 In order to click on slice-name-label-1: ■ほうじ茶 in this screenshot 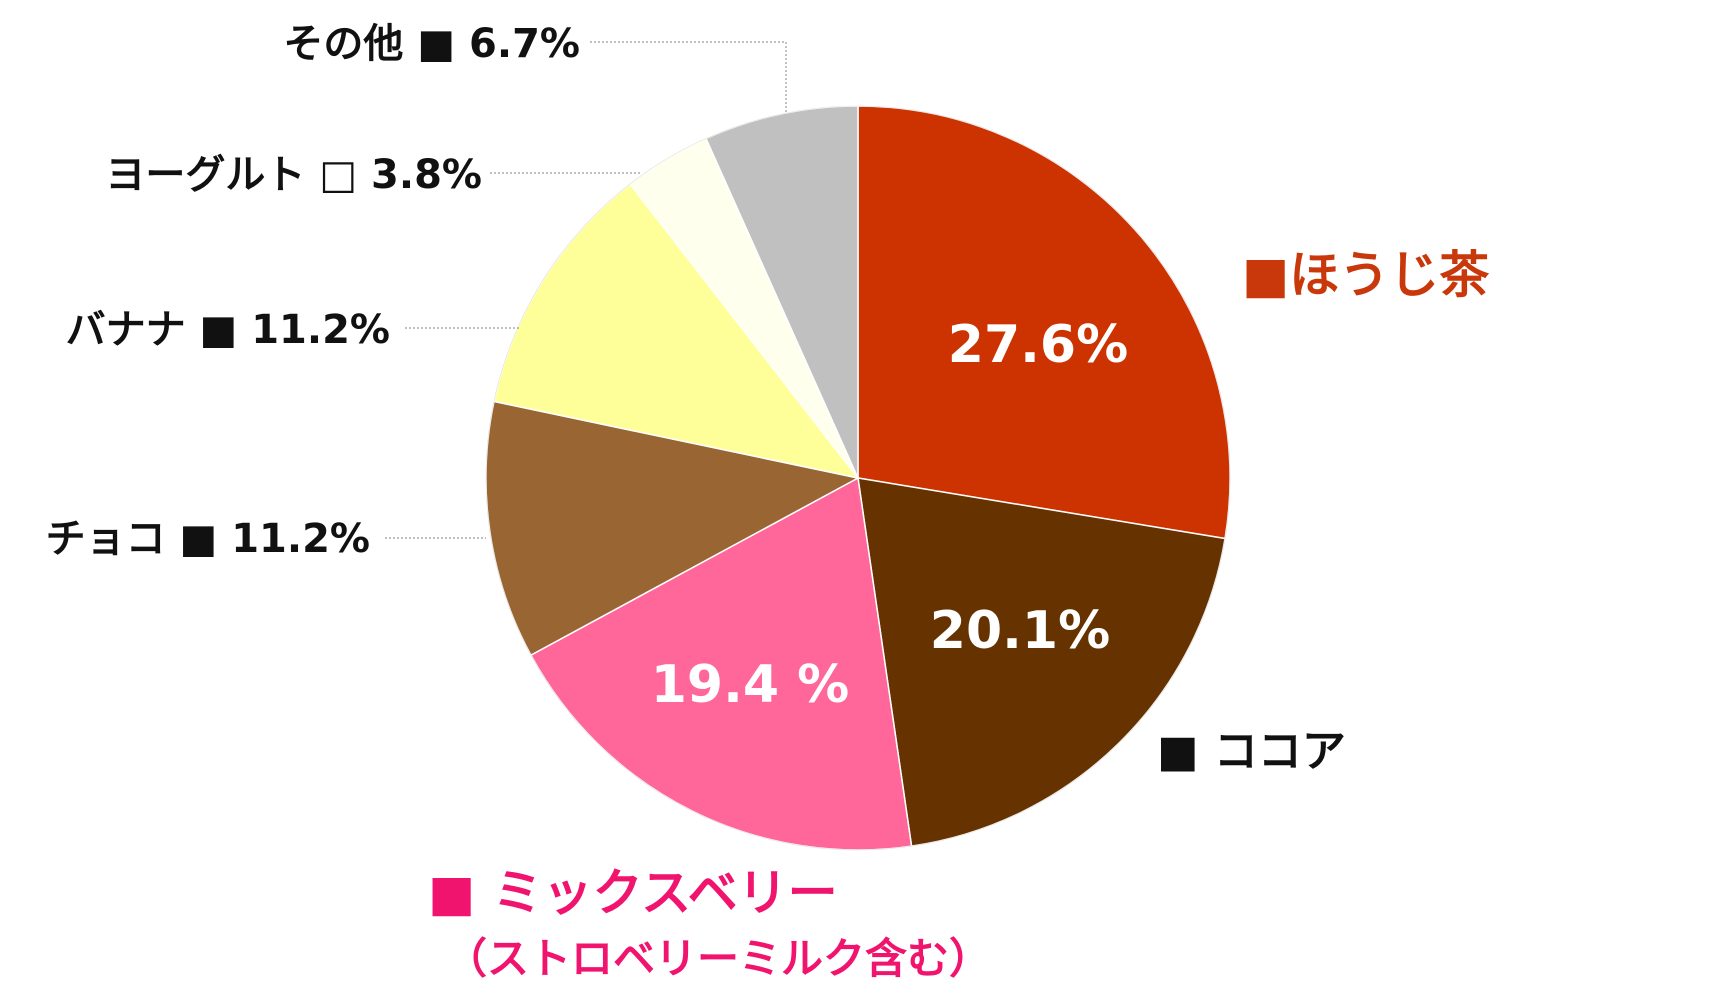, I will do `click(1366, 275)`.